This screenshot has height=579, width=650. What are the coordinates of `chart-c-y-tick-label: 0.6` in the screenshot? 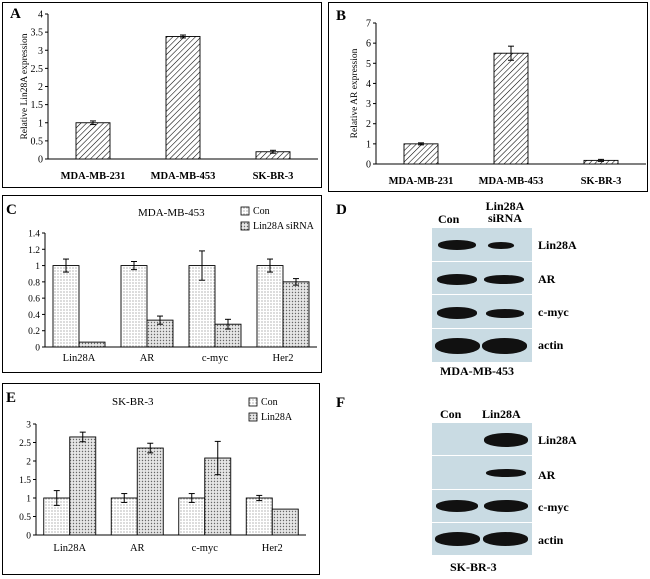 It's located at (34, 300).